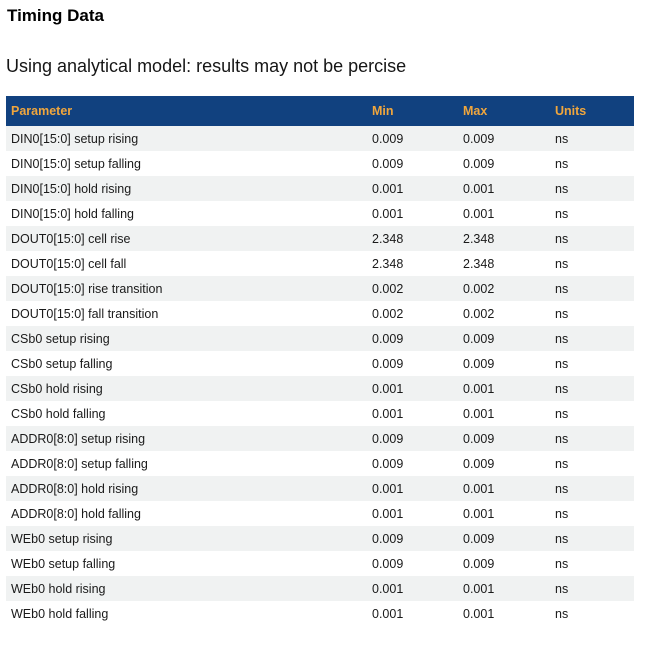 The width and height of the screenshot is (650, 653). Describe the element at coordinates (71, 188) in the screenshot. I see `parameter-cell: DIN0[15:0] hold rising` at that location.